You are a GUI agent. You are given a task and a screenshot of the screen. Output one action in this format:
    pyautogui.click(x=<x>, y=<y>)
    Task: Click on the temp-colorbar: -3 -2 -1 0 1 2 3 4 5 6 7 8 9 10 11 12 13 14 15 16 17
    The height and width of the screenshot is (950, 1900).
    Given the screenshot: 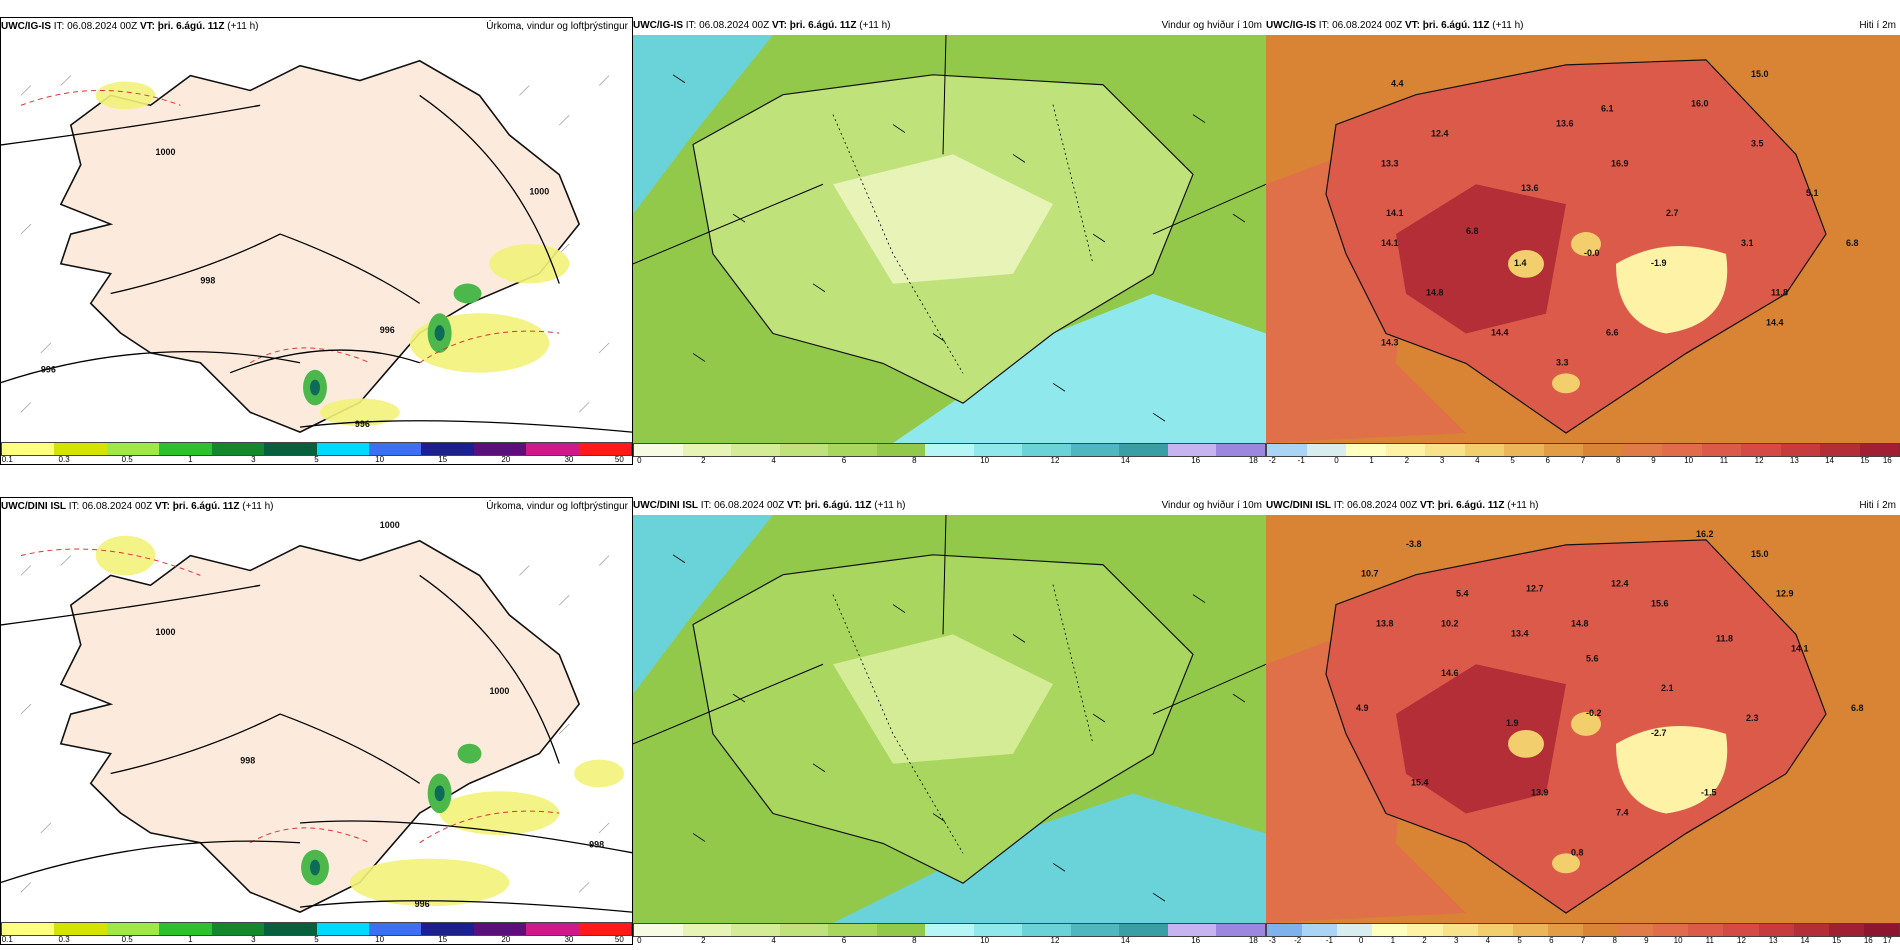 What is the action you would take?
    pyautogui.click(x=1583, y=934)
    